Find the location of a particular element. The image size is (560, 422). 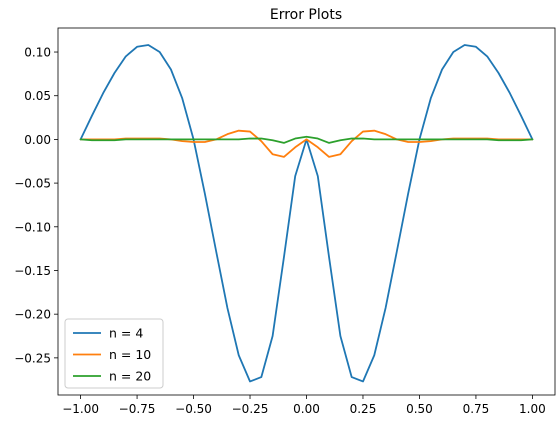

x-tick-label: −1.00 is located at coordinates (80, 409).